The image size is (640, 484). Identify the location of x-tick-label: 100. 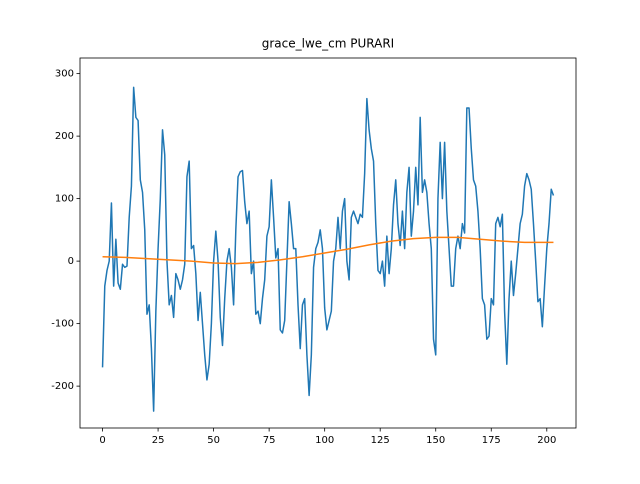
(324, 440).